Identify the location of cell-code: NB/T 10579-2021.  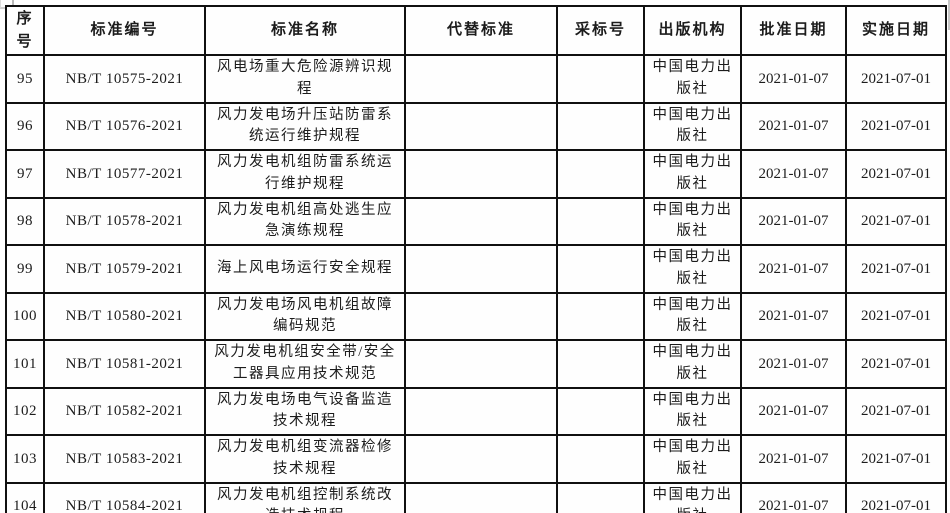
(124, 269).